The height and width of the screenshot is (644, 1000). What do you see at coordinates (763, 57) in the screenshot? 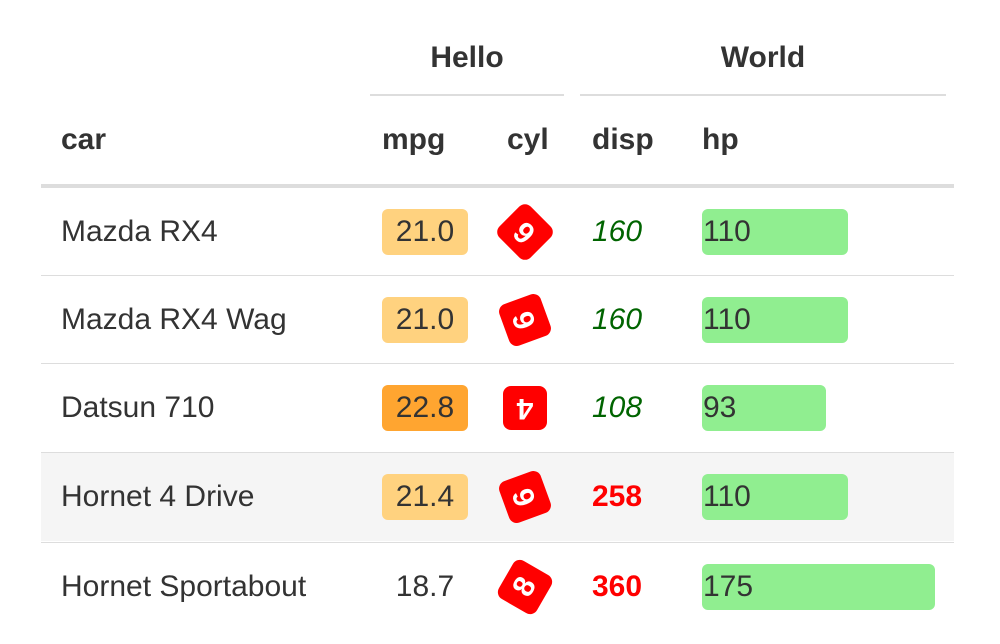
I see `group-header-world: World` at bounding box center [763, 57].